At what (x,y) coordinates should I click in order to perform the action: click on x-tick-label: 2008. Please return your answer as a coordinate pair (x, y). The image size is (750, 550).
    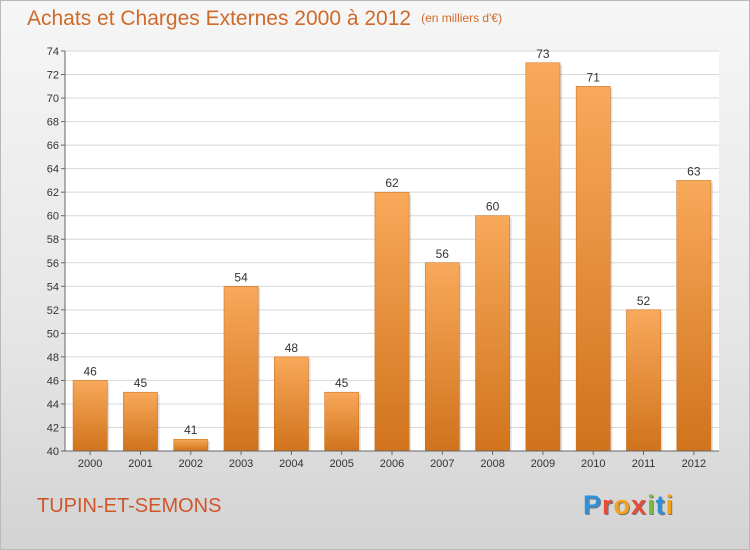
    Looking at the image, I should click on (492, 464).